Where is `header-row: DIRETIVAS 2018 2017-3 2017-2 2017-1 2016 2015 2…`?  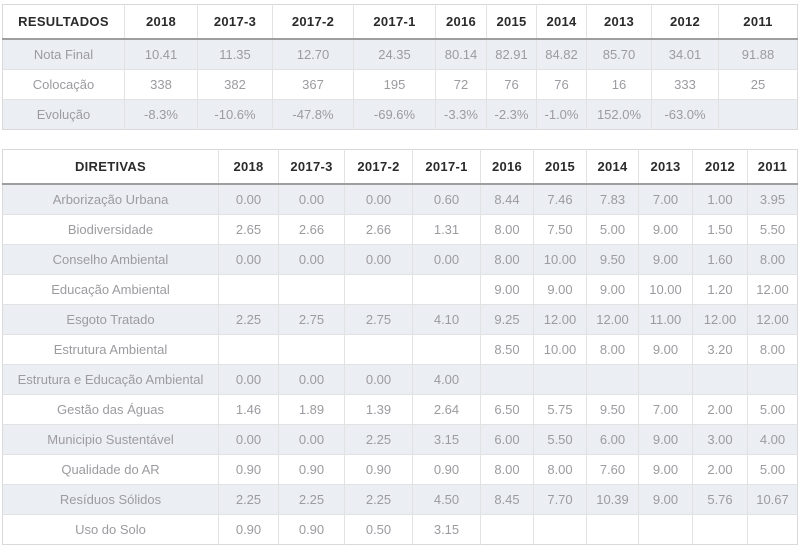
header-row: DIRETIVAS 2018 2017-3 2017-2 2017-1 2016 2015 2… is located at coordinates (400, 167).